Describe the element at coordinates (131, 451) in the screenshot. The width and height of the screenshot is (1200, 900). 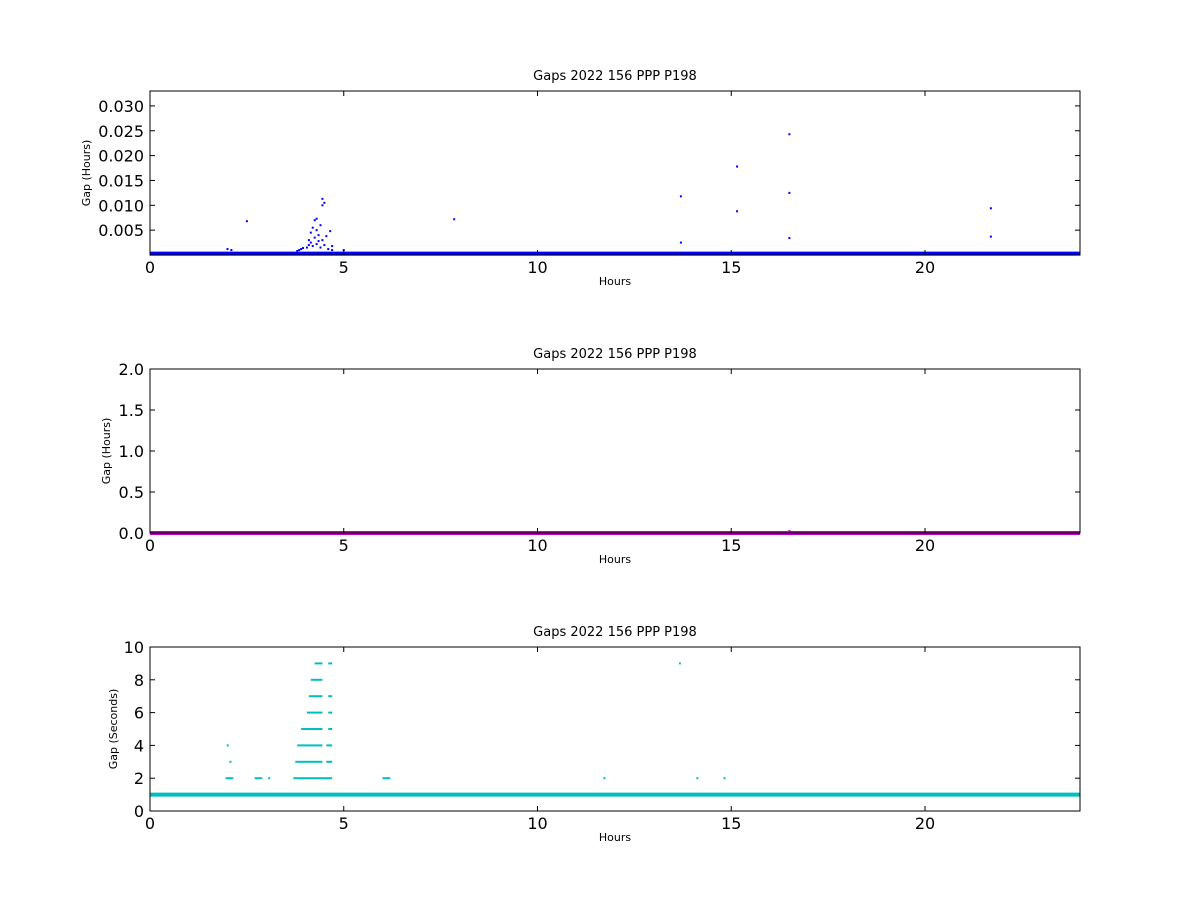
I see `y-tick-label: 1.0` at that location.